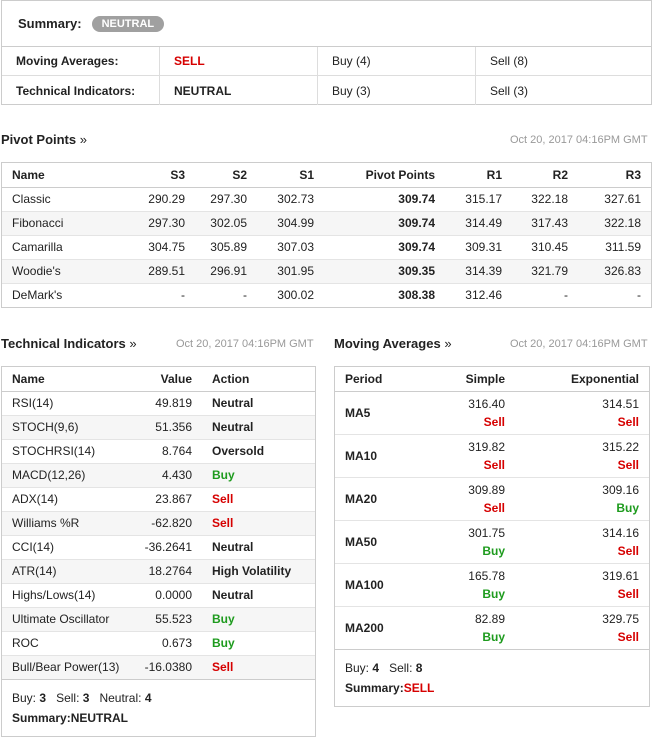 The image size is (653, 737). I want to click on table-row: ATR(14) 18.2764 High Volatility, so click(158, 571).